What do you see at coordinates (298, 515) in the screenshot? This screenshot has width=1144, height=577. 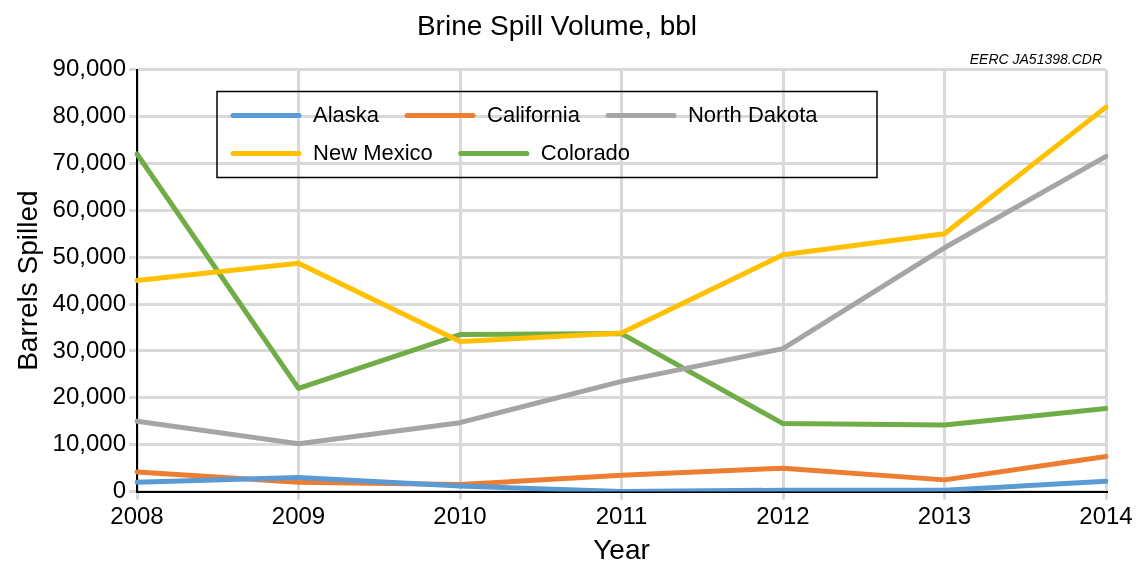 I see `x-tick-label: 2009` at bounding box center [298, 515].